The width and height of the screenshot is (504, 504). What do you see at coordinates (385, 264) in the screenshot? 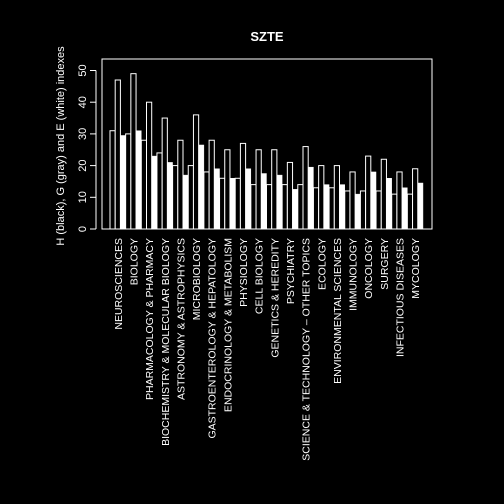
I see `x-tick-label: SURGERY` at bounding box center [385, 264].